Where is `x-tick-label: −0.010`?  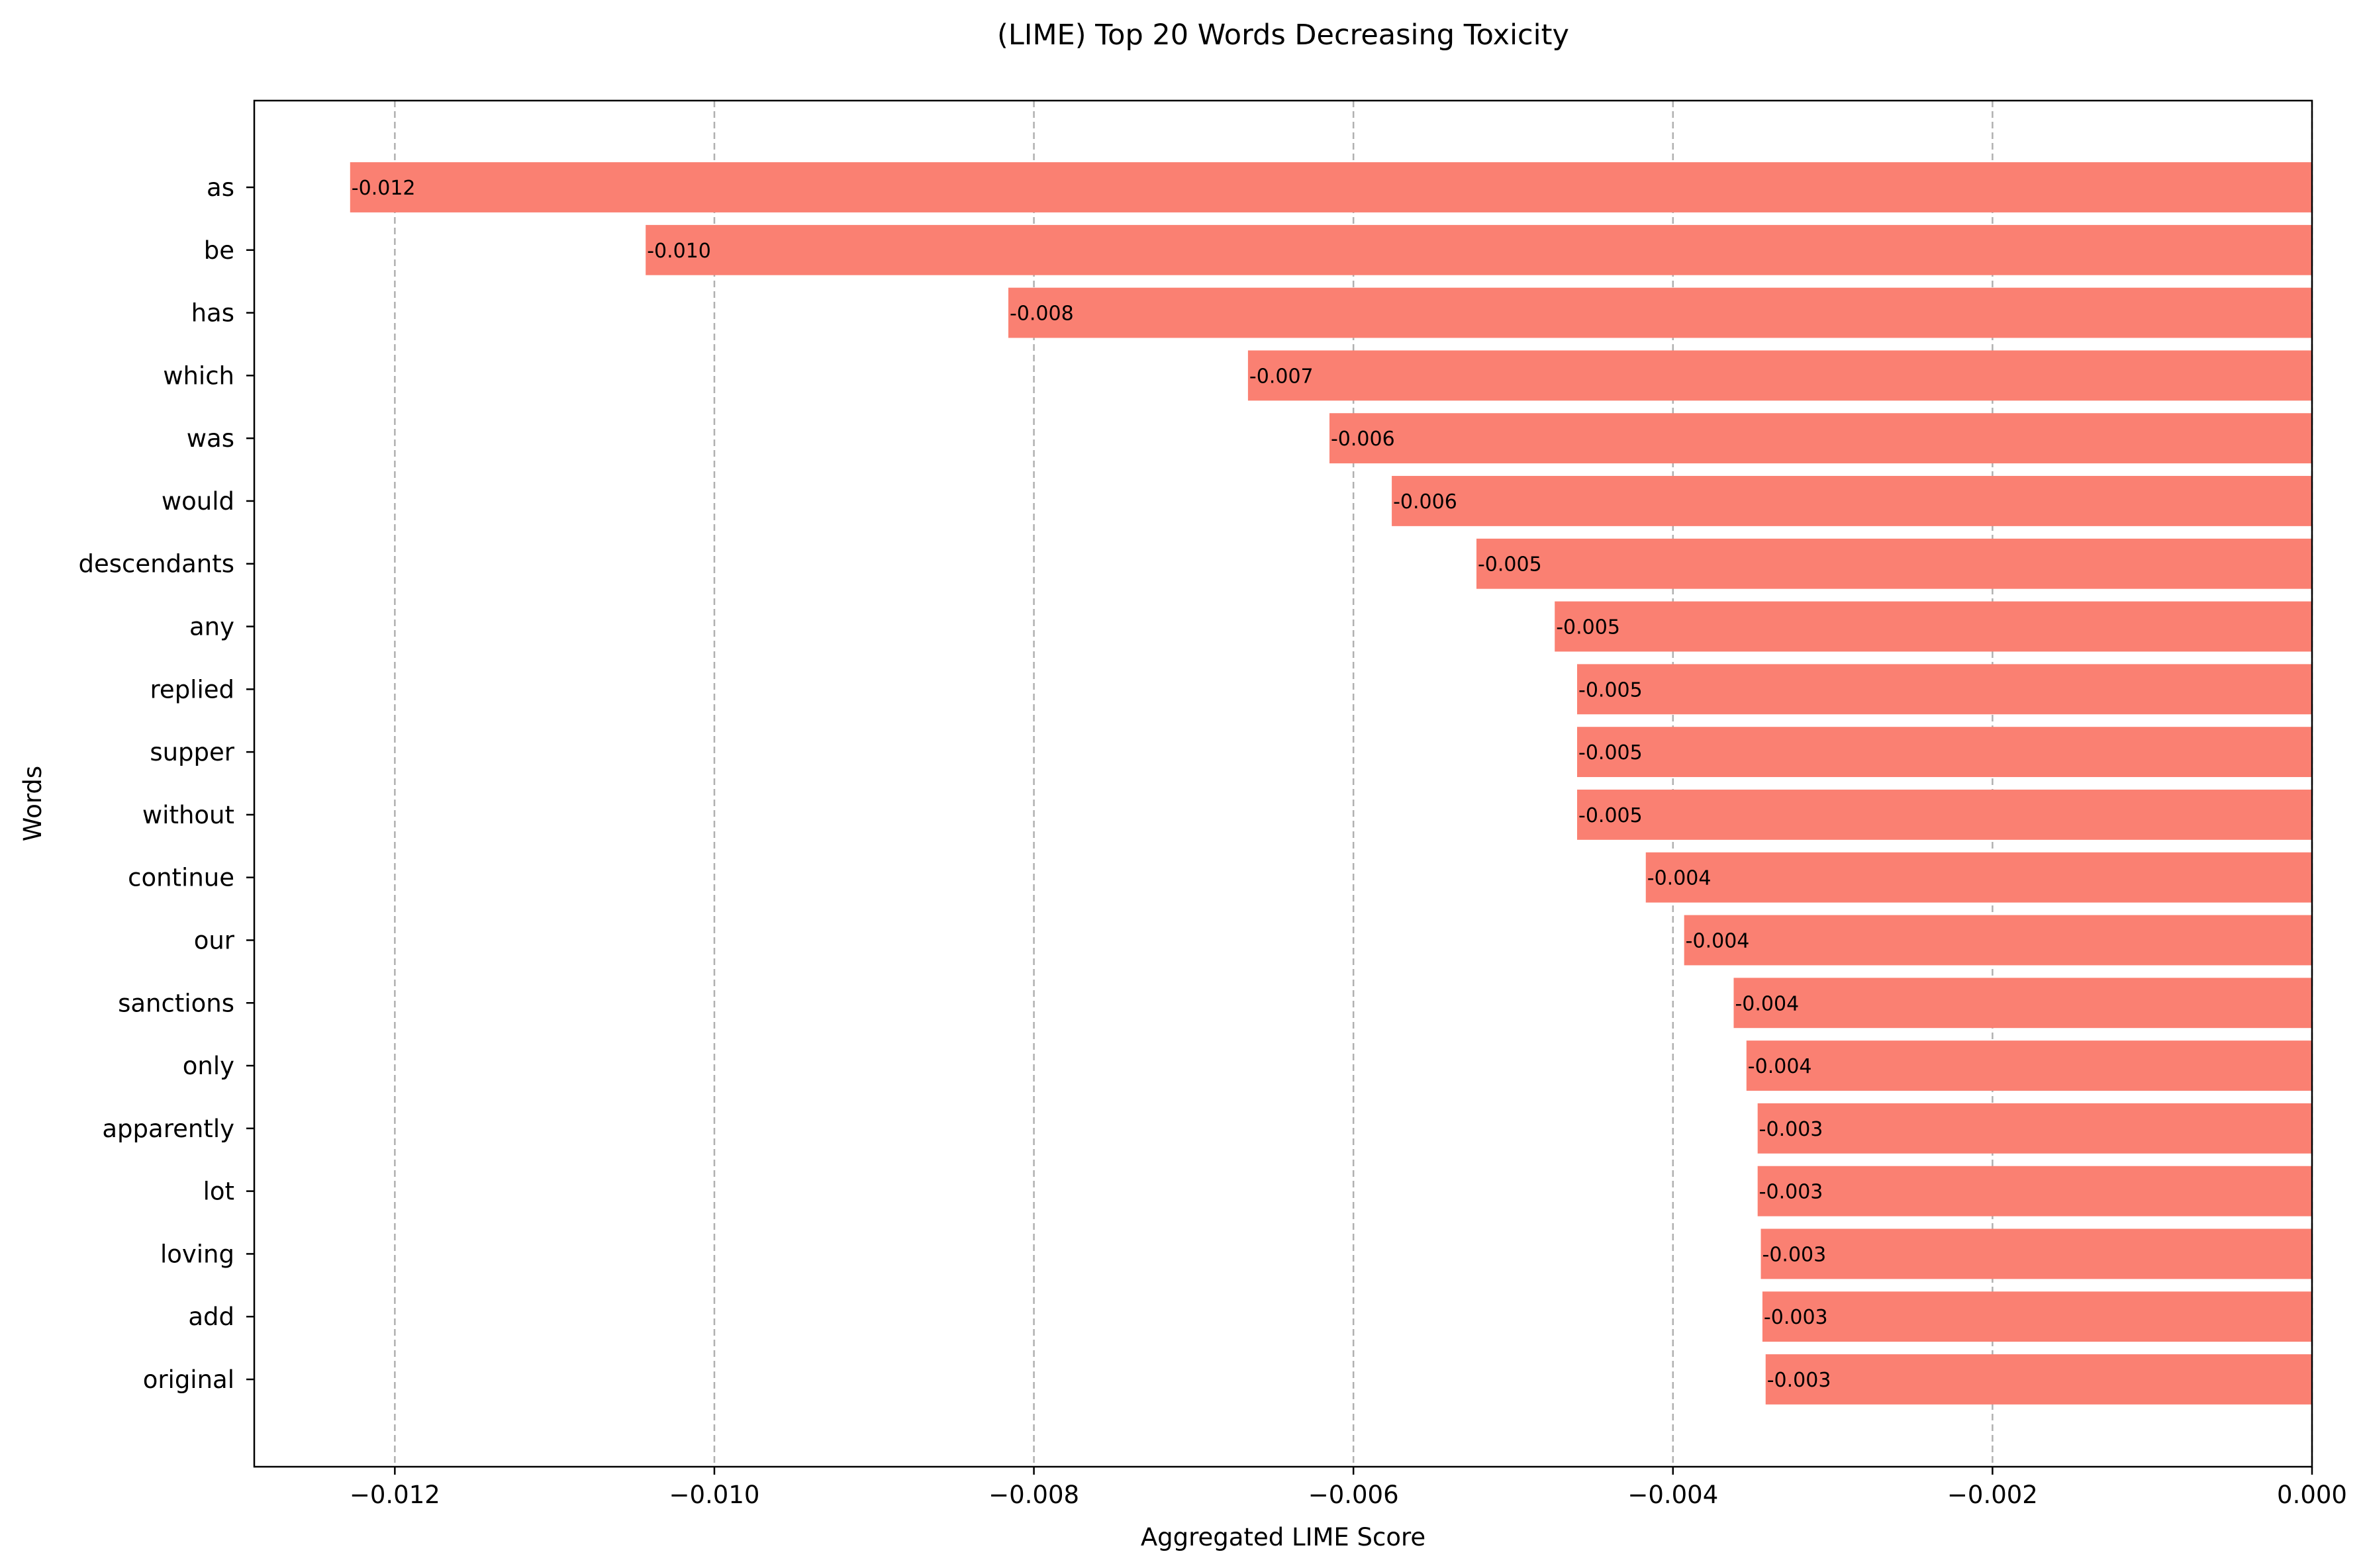 x-tick-label: −0.010 is located at coordinates (714, 1495).